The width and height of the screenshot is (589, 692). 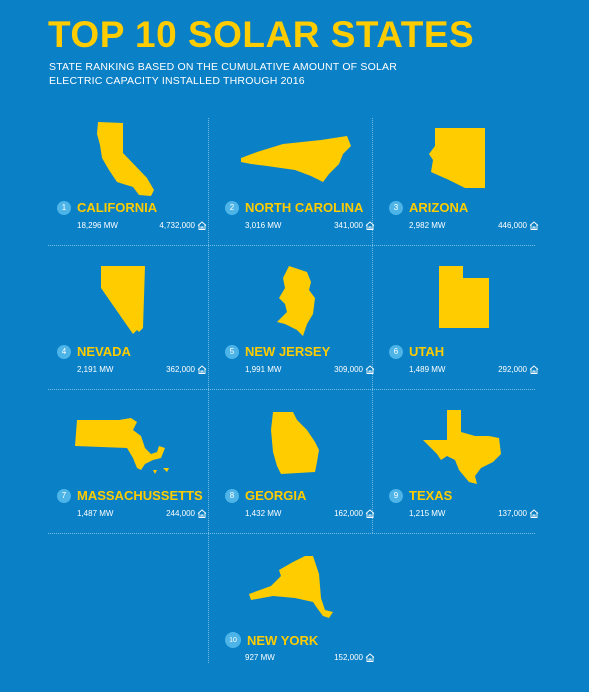 I want to click on state-name: CALIFORNIA, so click(x=117, y=207).